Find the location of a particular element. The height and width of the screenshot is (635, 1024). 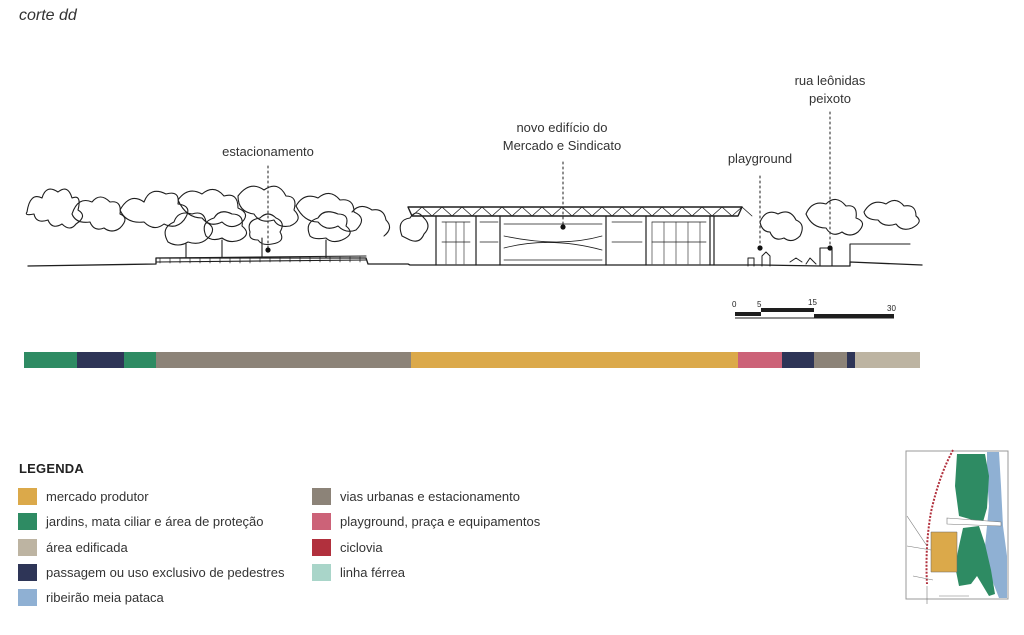

strip-segment-playground is located at coordinates (760, 360).